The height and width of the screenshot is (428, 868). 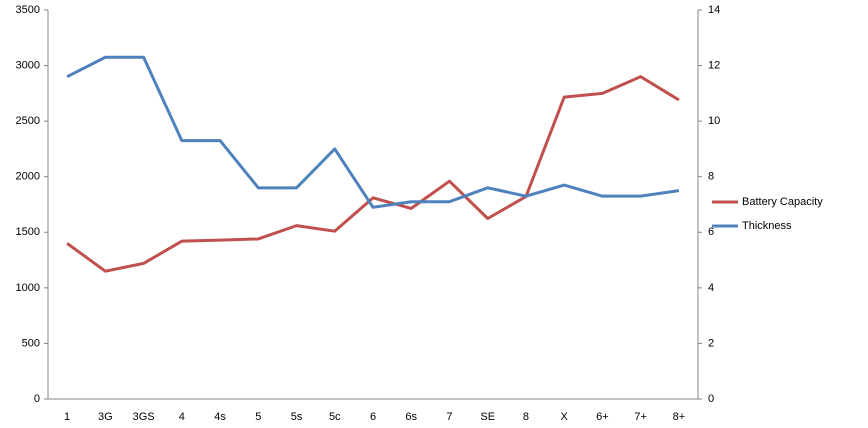 I want to click on legend-label: Battery Capacity, so click(x=782, y=202).